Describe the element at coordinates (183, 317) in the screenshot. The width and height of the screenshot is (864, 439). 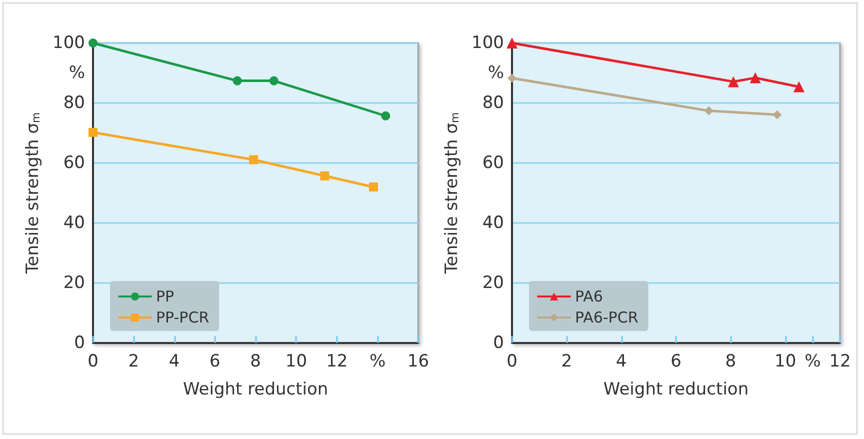
I see `legend-label: PP-PCR` at that location.